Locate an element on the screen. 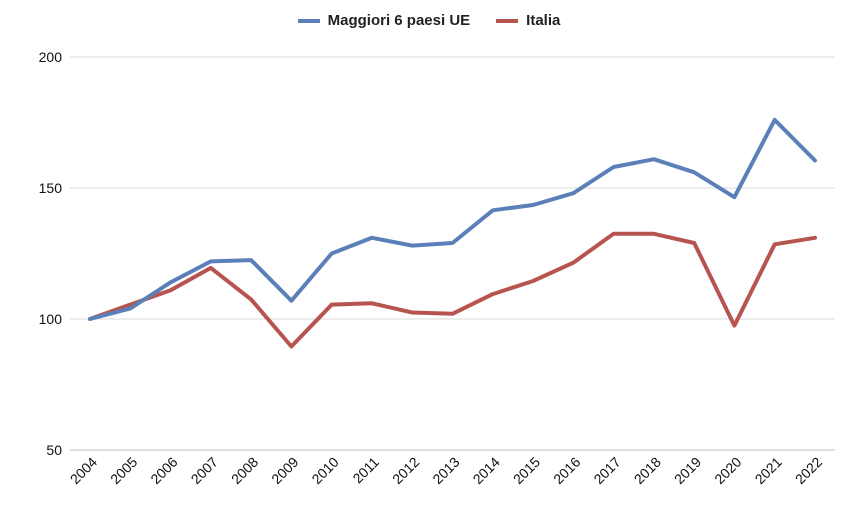 The width and height of the screenshot is (858, 510). x-tick-label: 2022 is located at coordinates (808, 470).